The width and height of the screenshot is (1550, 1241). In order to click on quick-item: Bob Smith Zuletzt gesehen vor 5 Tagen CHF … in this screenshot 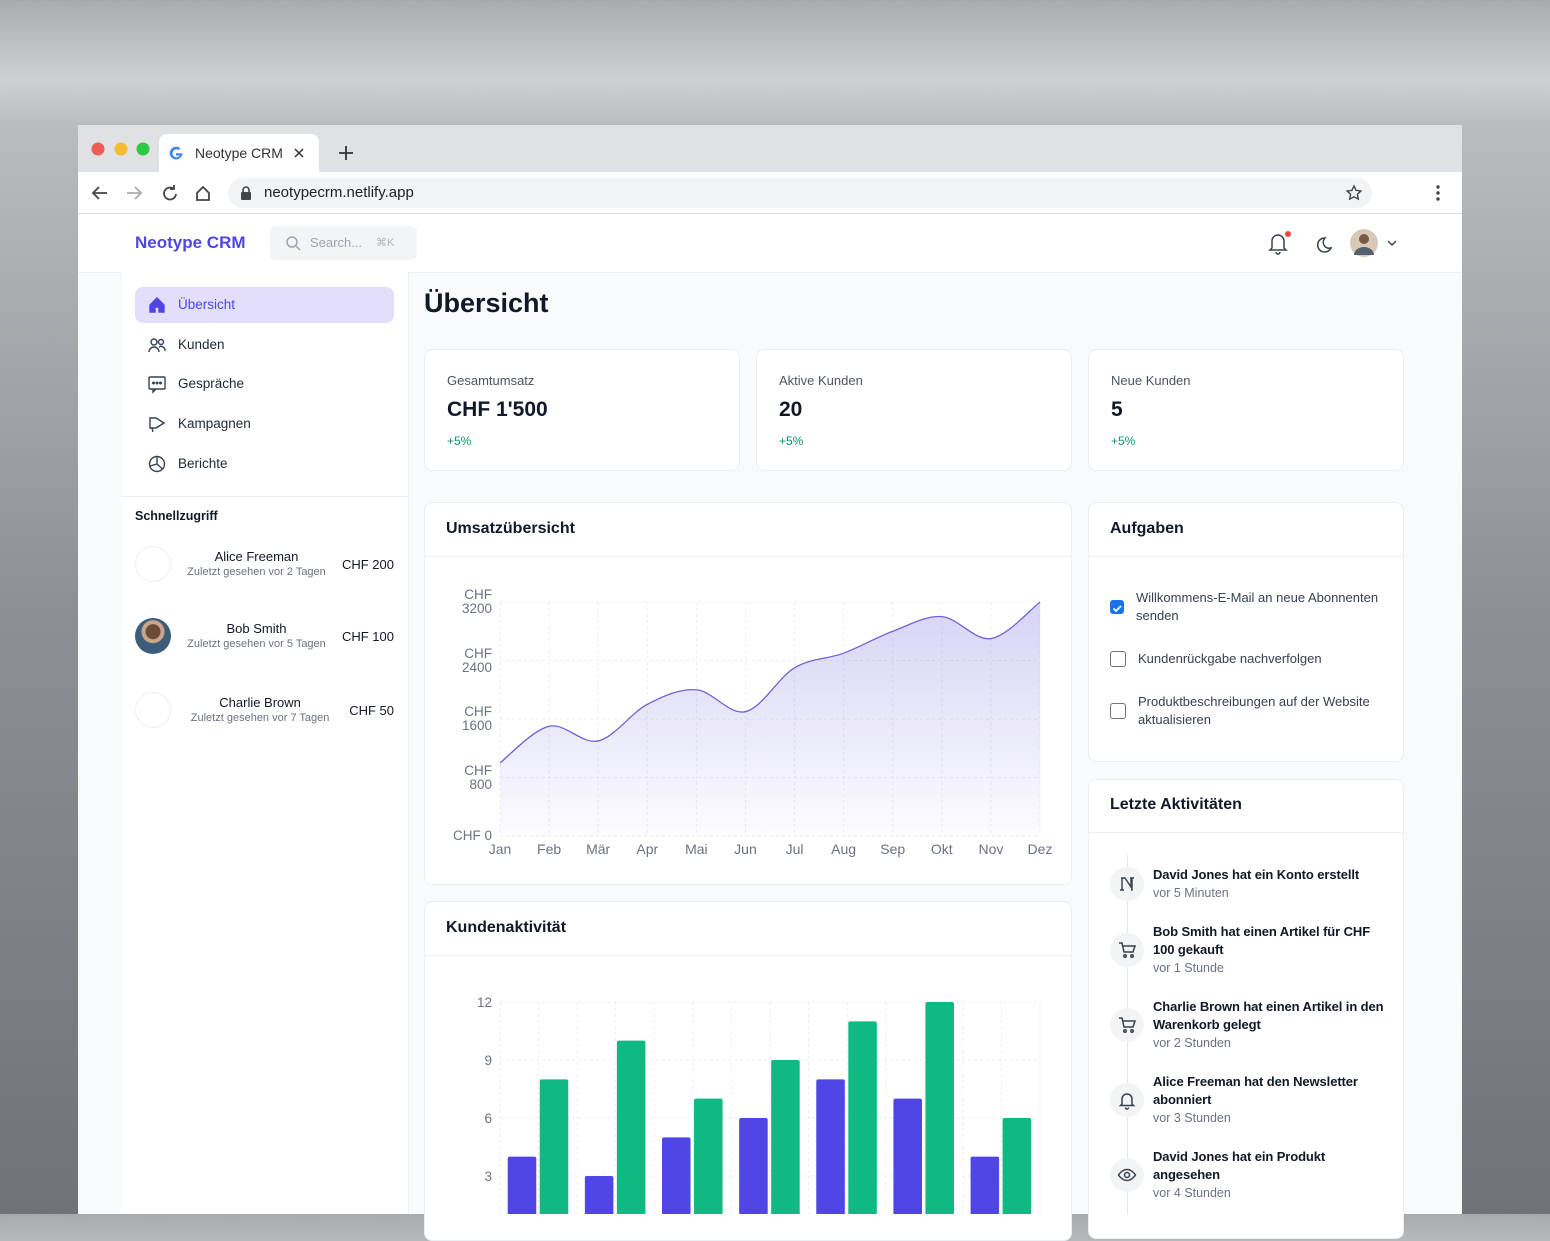, I will do `click(264, 636)`.